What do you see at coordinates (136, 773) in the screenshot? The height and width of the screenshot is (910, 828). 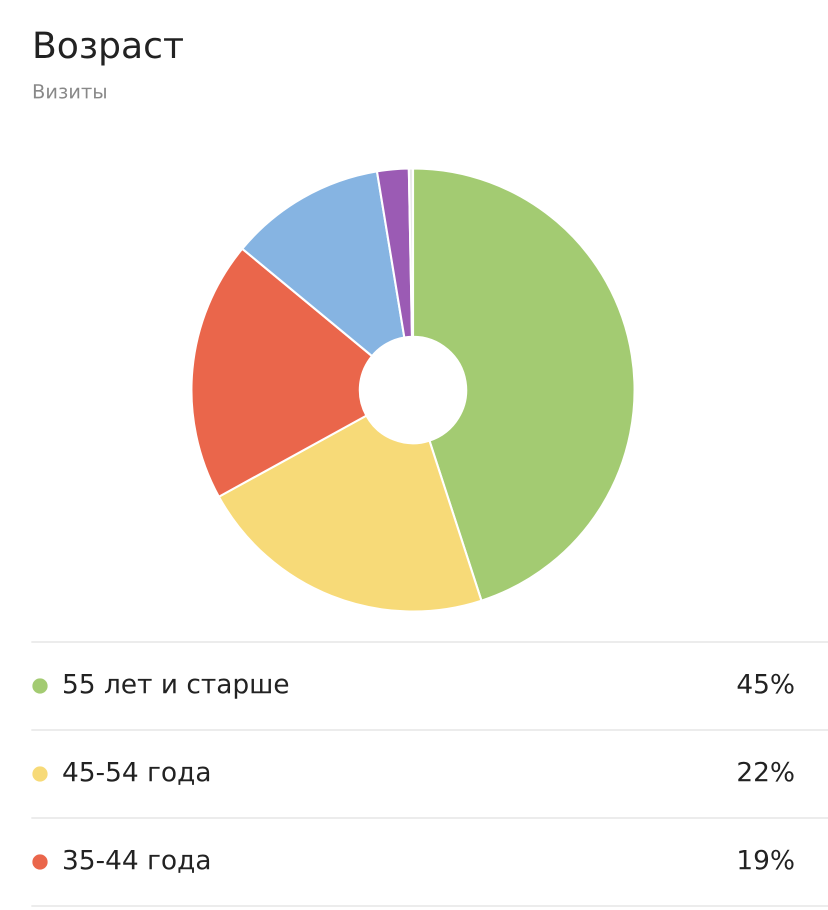 I see `legend-label: 45-54 года` at bounding box center [136, 773].